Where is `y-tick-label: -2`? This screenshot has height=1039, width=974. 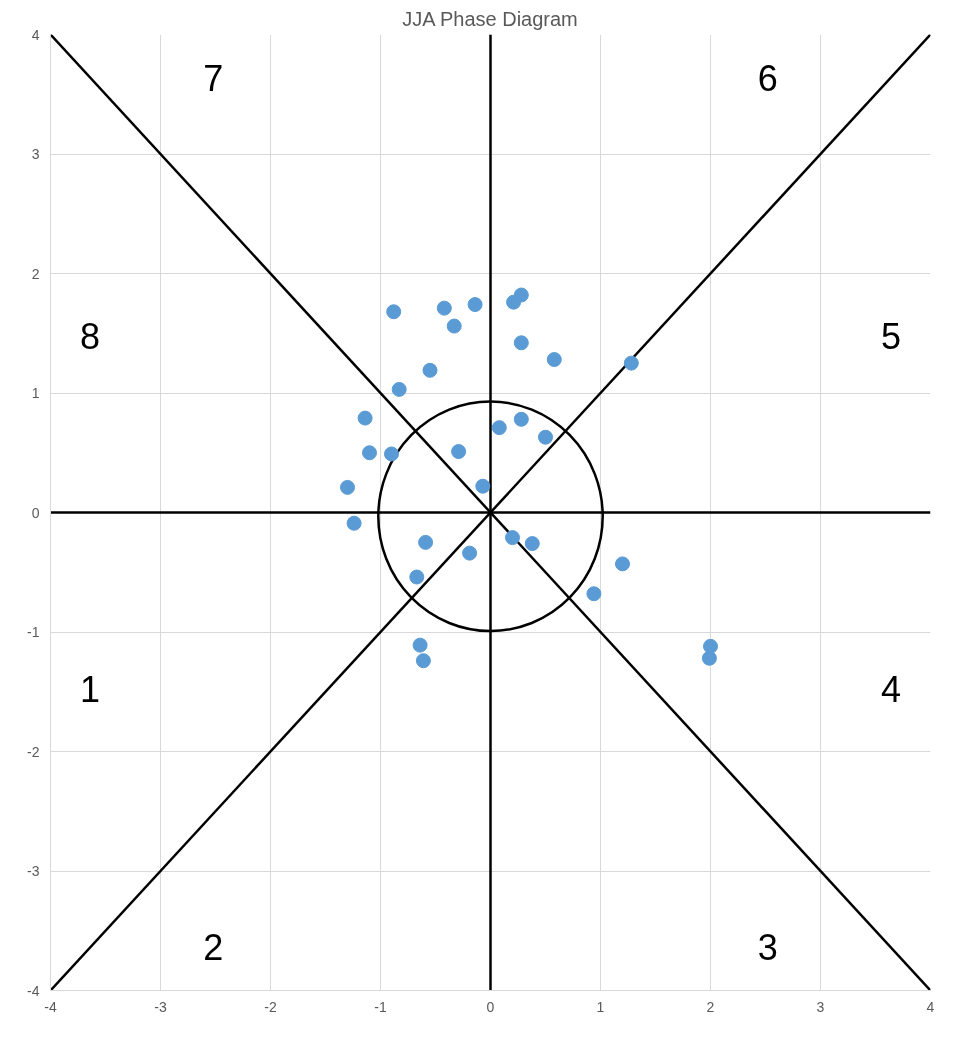
y-tick-label: -2 is located at coordinates (33, 751).